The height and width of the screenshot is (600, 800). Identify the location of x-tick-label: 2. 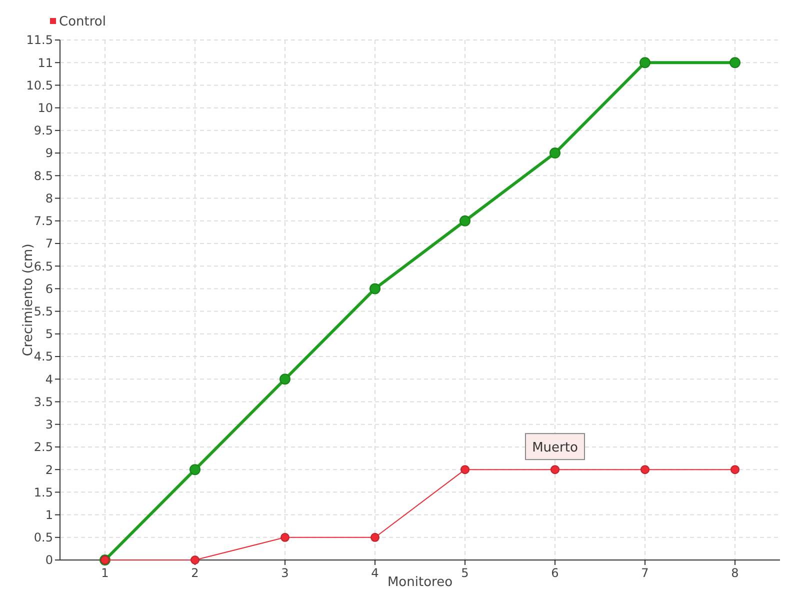
(195, 573).